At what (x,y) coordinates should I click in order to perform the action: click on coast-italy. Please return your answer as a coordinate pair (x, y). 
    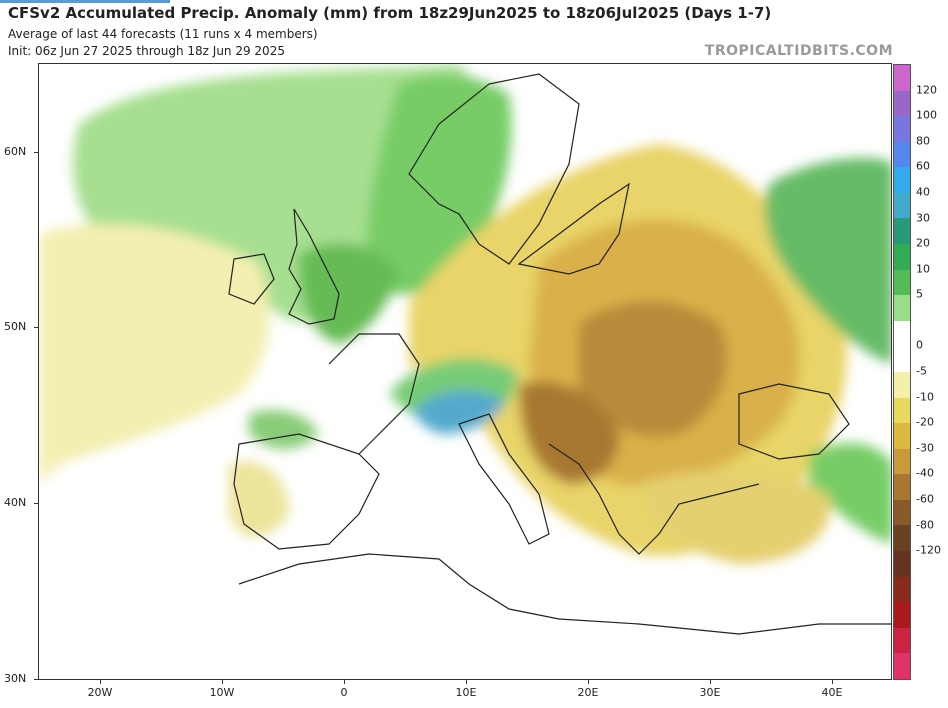
    Looking at the image, I should click on (504, 479).